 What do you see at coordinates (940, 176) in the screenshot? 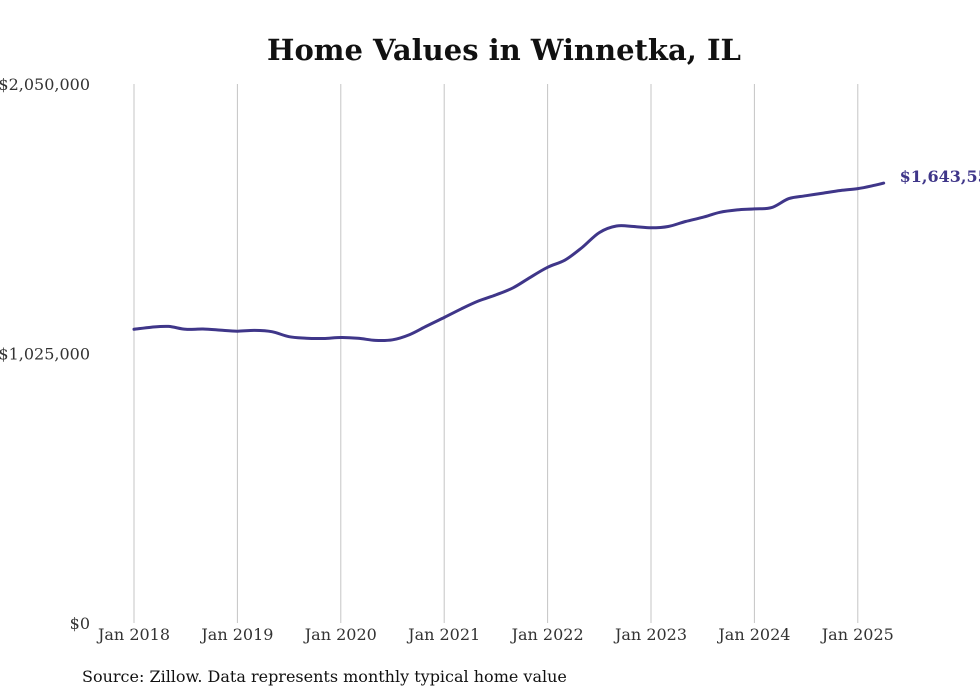
I see `end-value-label: $1,643,550` at bounding box center [940, 176].